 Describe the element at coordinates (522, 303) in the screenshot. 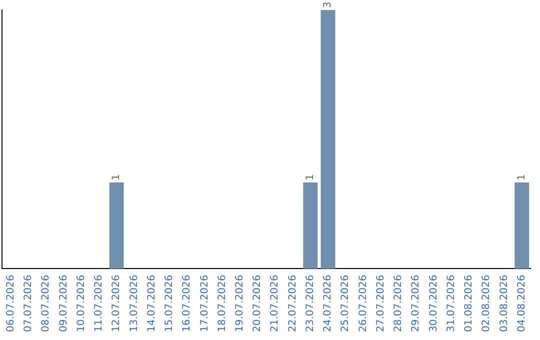

I see `x-tick-label: 04.08.2026` at that location.